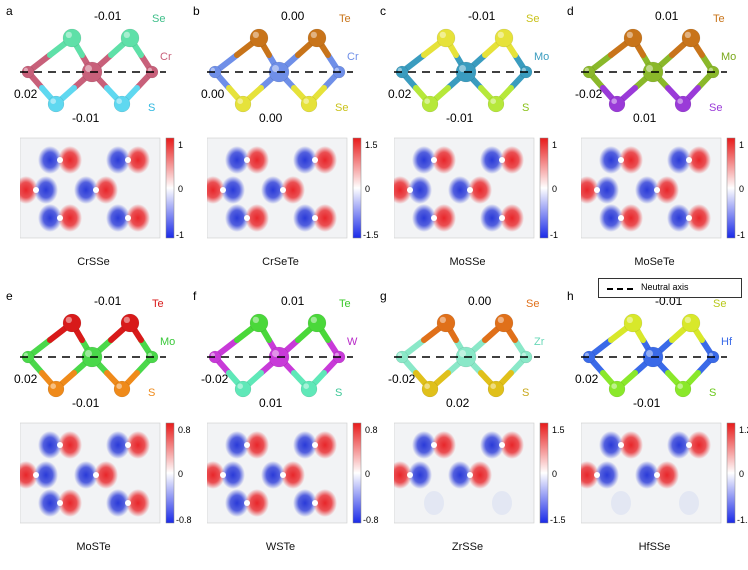 This screenshot has height=570, width=748. Describe the element at coordinates (482, 16) in the screenshot. I see `top-displacement-value: -0.01` at that location.